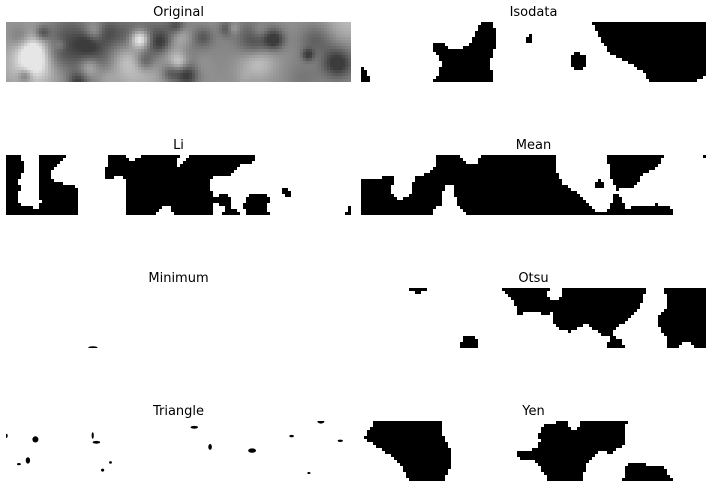 The width and height of the screenshot is (712, 489). I want to click on panel-original: Original, so click(178, 43).